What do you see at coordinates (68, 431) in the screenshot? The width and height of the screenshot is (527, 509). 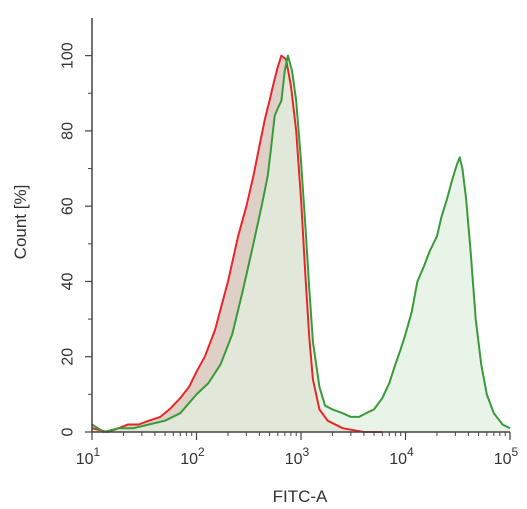 I see `y-tick-label: 0` at bounding box center [68, 431].